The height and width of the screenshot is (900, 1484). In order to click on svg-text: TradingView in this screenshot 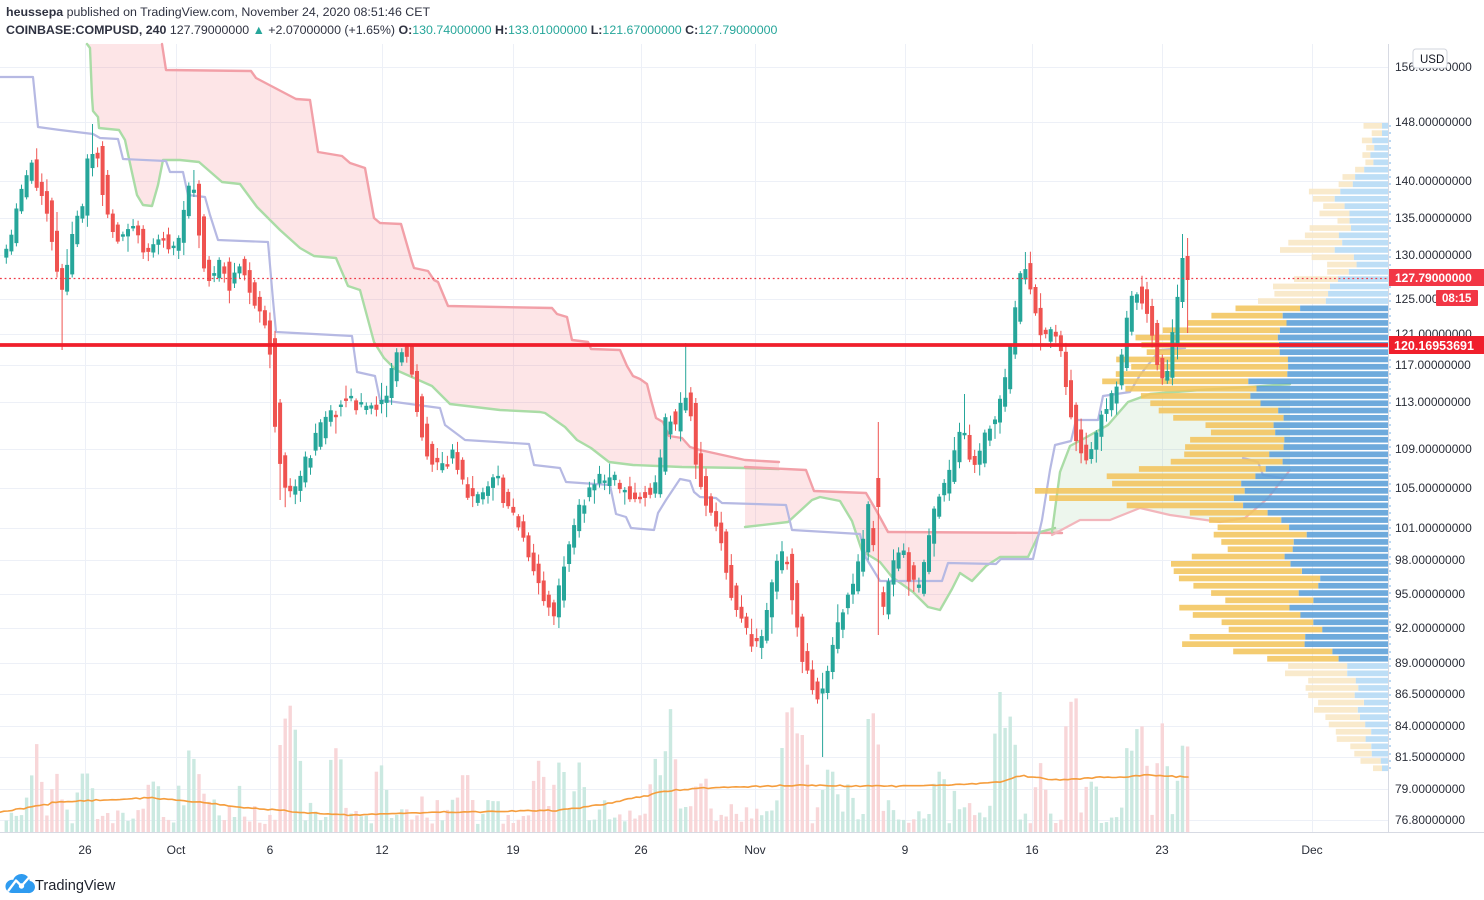, I will do `click(75, 886)`.